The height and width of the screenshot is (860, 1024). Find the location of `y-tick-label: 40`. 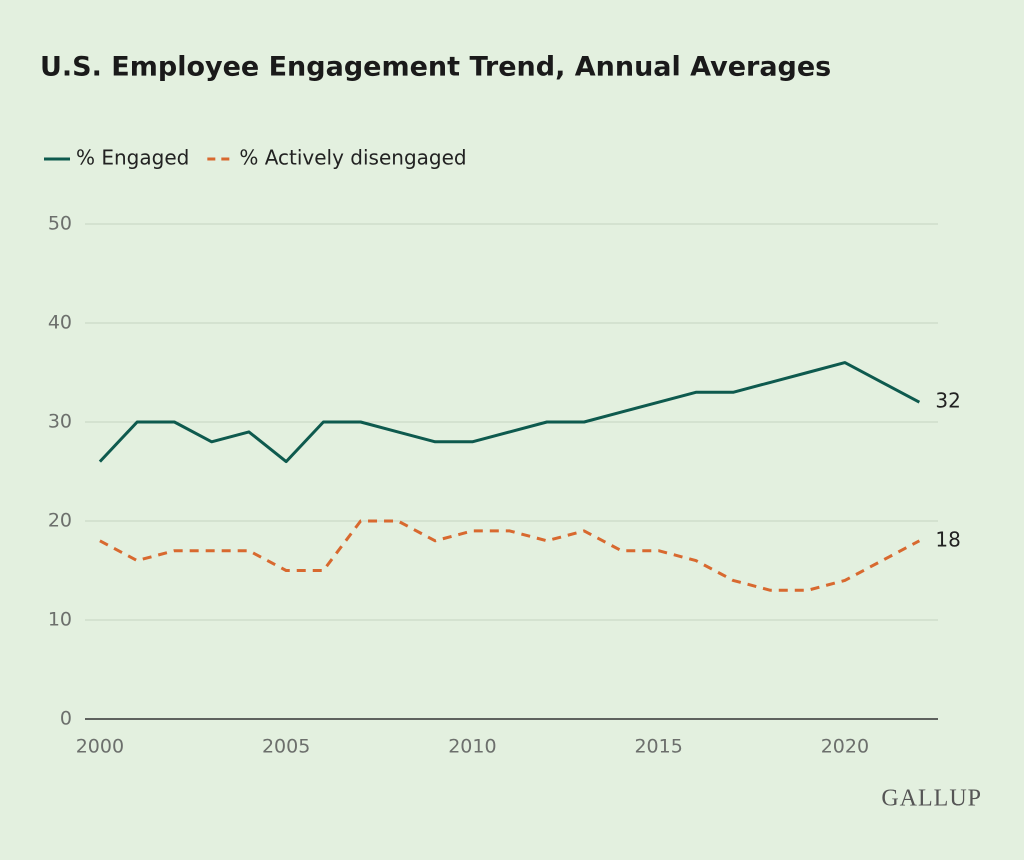

y-tick-label: 40 is located at coordinates (60, 323).